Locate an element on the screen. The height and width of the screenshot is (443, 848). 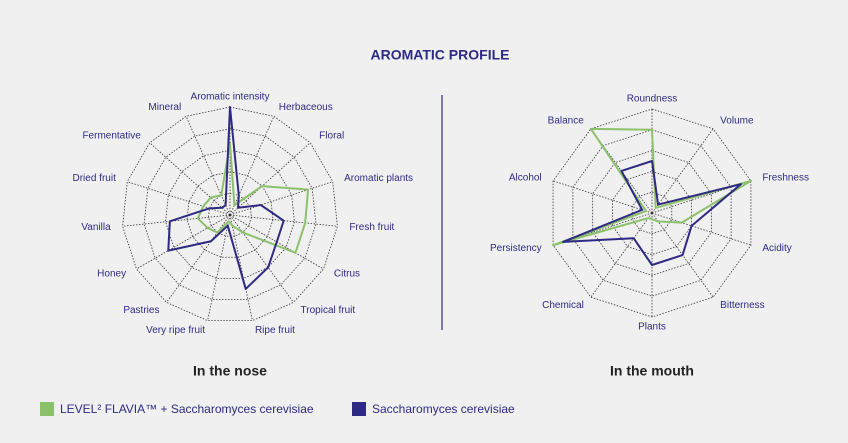
axis-label: Freshness is located at coordinates (785, 177).